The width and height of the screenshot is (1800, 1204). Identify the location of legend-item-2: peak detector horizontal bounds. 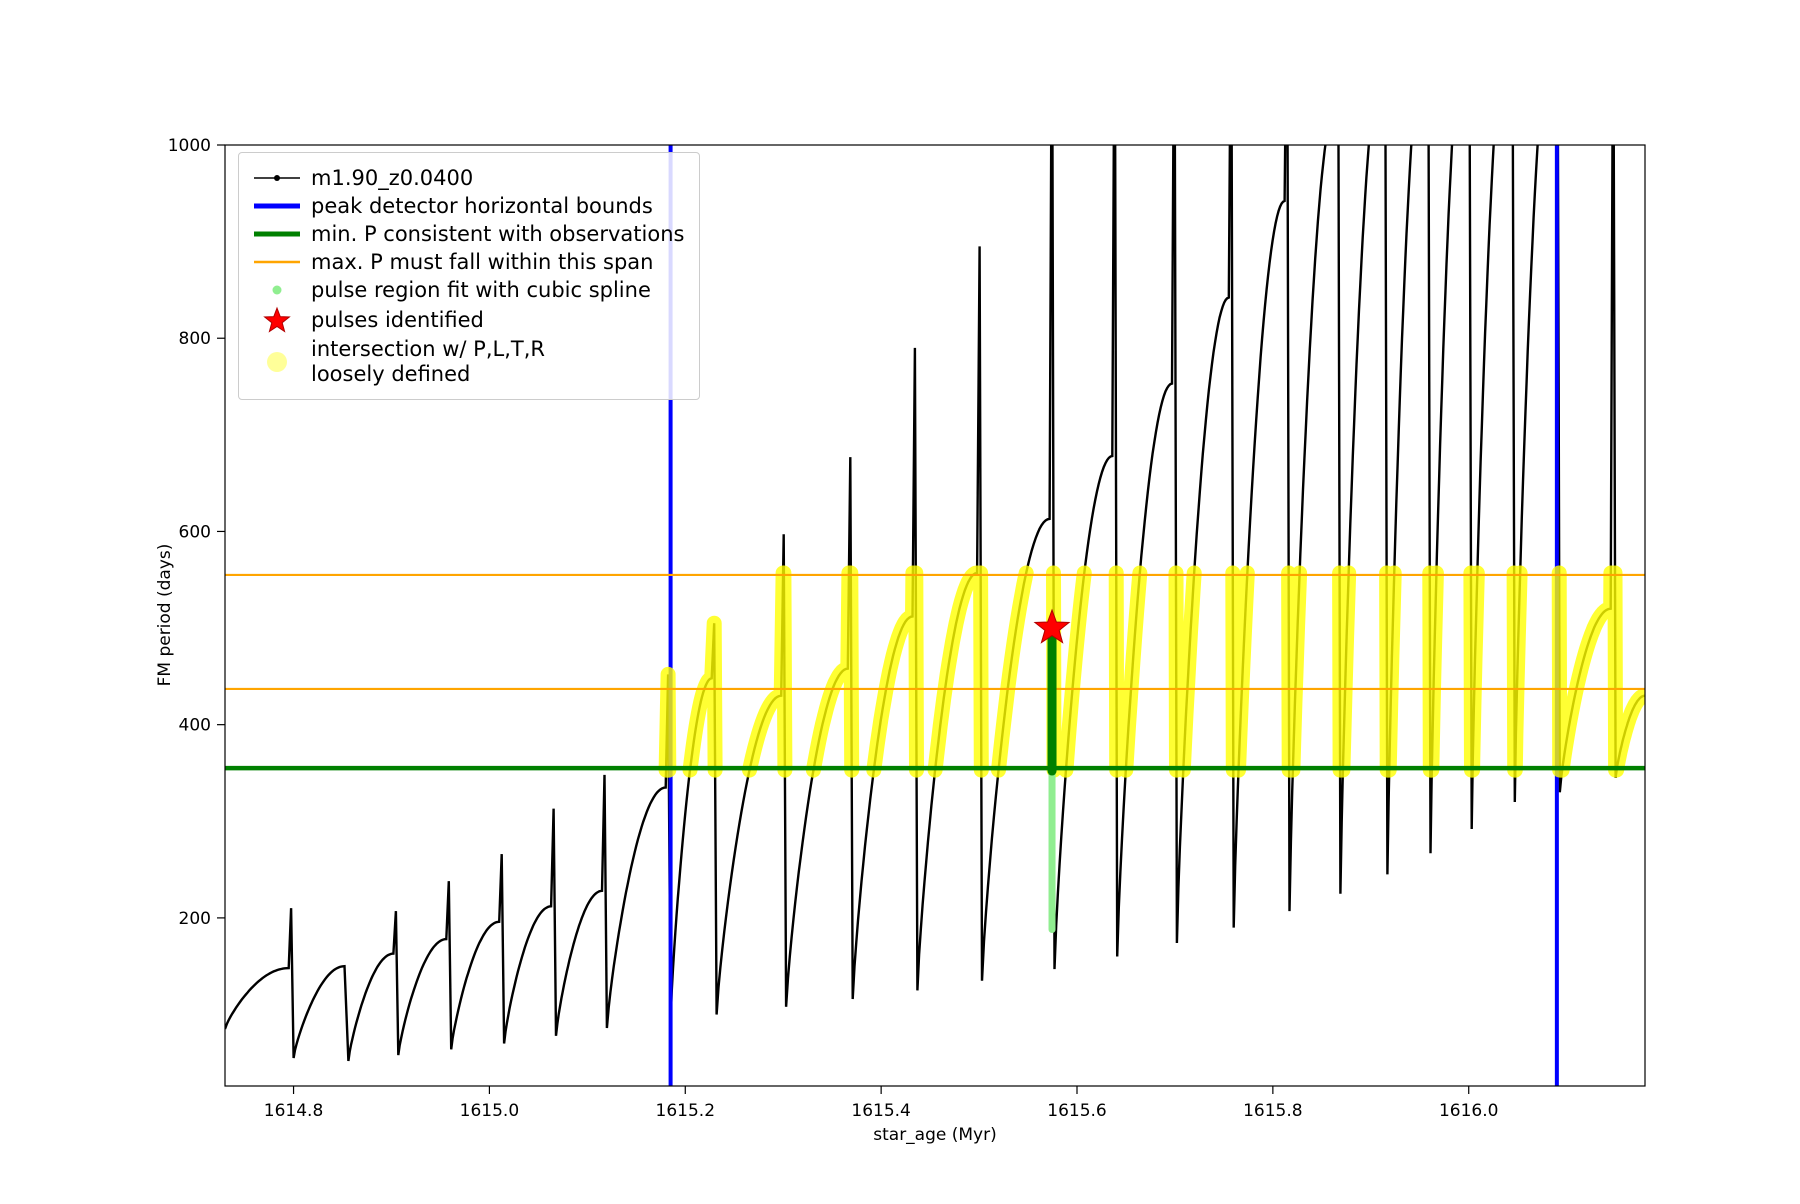
(469, 206).